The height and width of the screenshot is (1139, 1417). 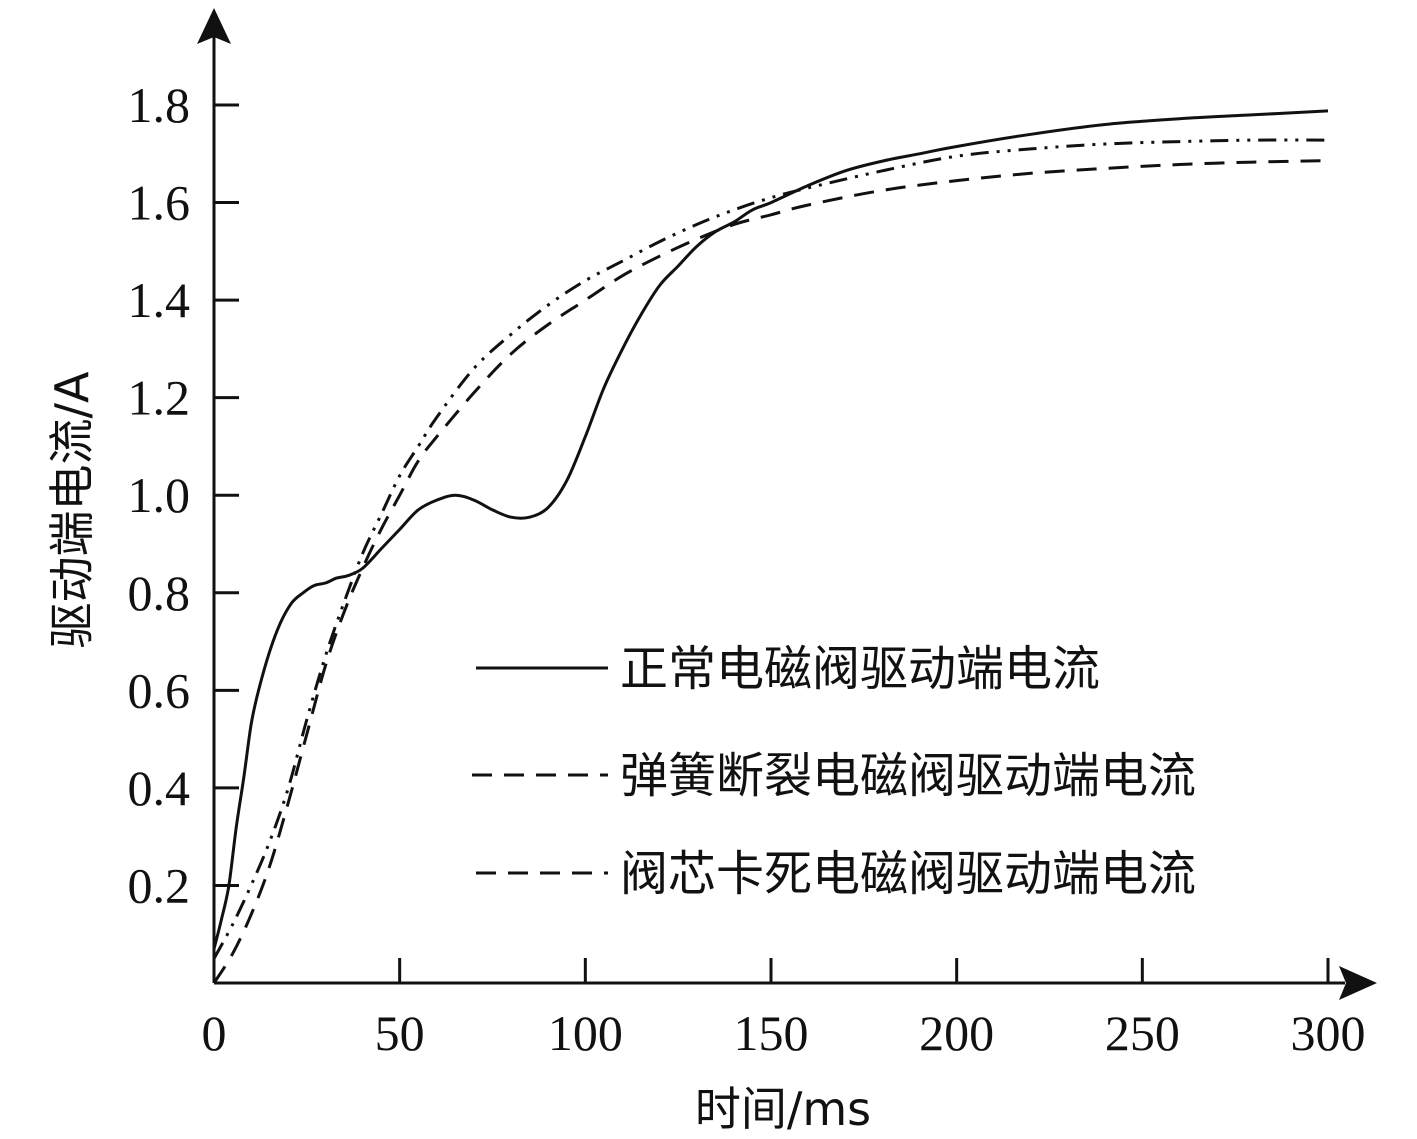 What do you see at coordinates (159, 203) in the screenshot?
I see `y-tick-label: 1.6` at bounding box center [159, 203].